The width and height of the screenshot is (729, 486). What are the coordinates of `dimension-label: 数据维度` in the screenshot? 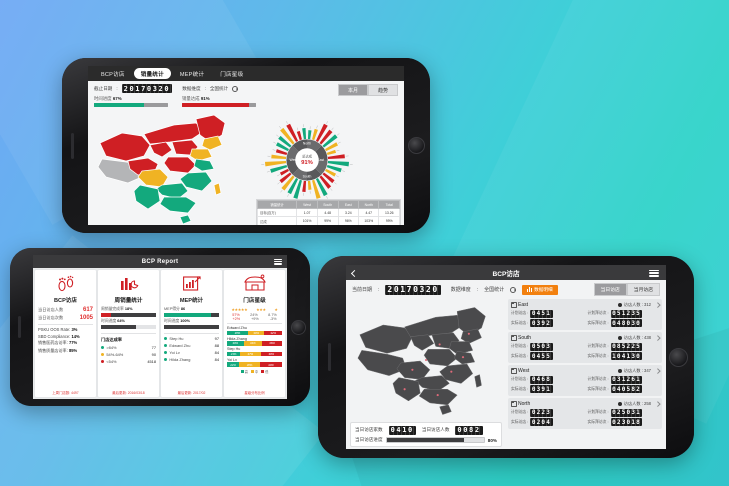 It's located at (460, 290).